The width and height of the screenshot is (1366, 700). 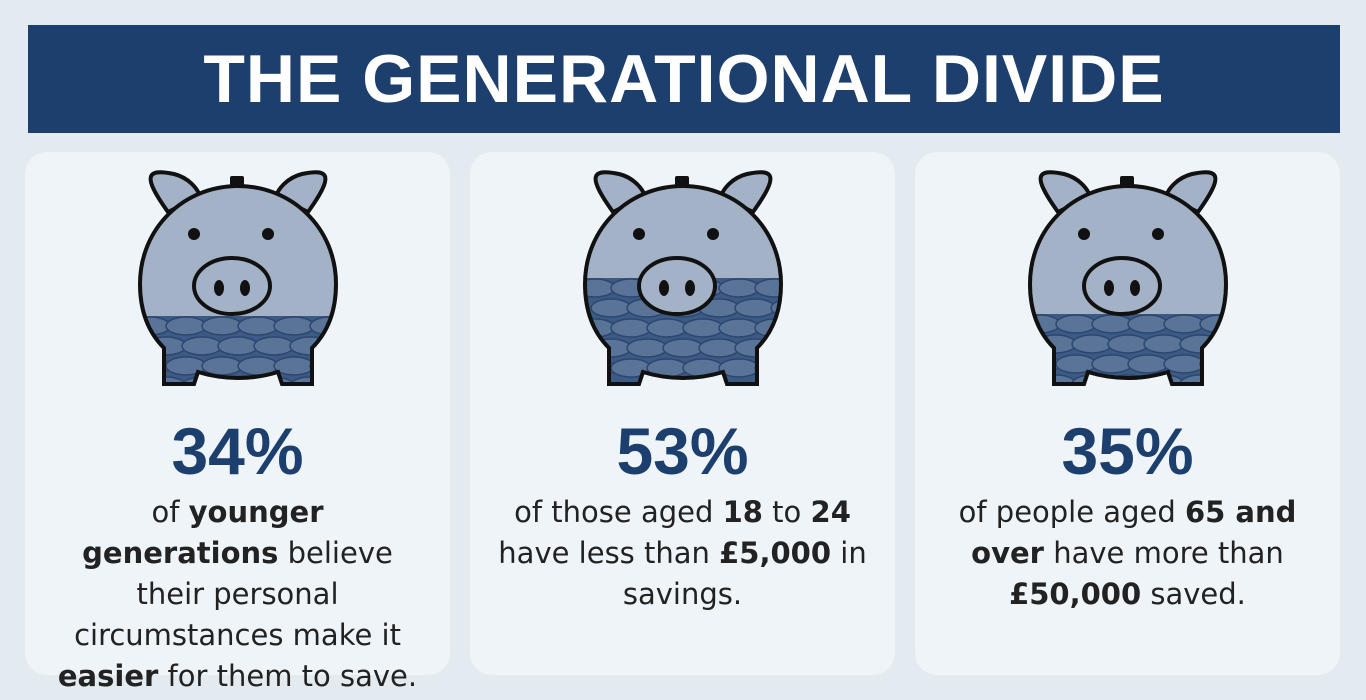 What do you see at coordinates (787, 512) in the screenshot?
I see `text: to` at bounding box center [787, 512].